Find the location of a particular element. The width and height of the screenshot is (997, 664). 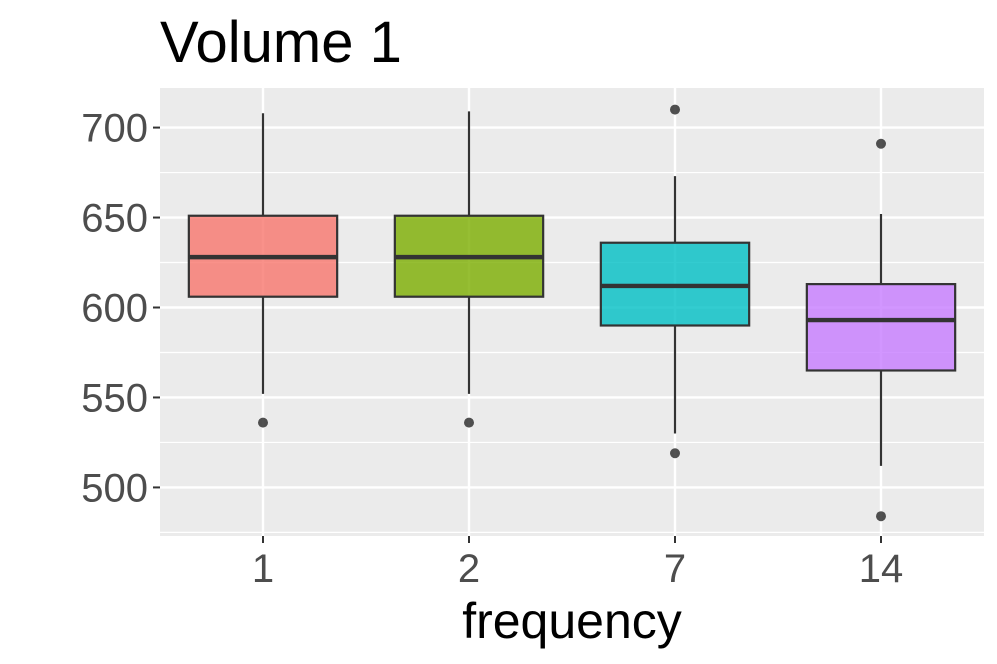

y-tick-label: 500 is located at coordinates (114, 488).